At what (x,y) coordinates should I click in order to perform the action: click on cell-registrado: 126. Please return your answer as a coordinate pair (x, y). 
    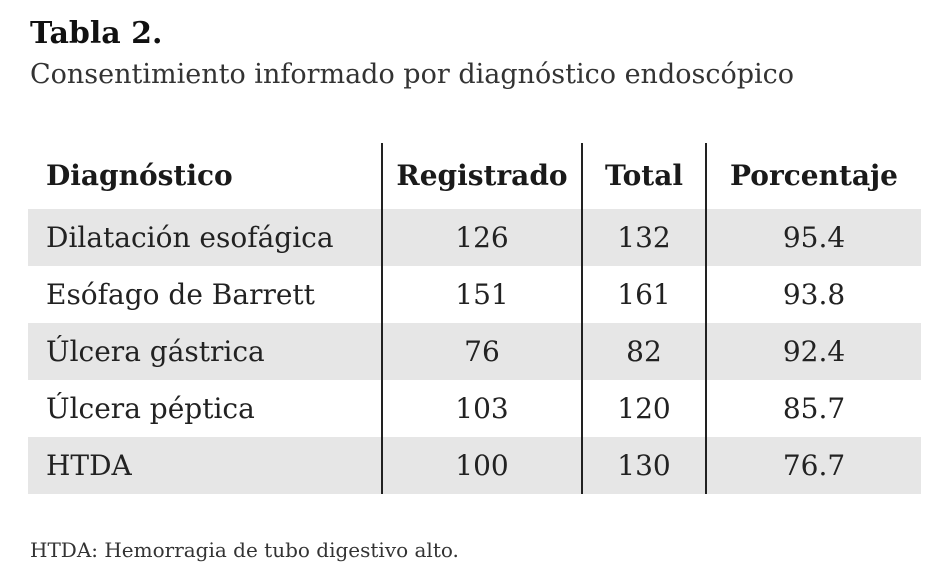
    Looking at the image, I should click on (481, 237).